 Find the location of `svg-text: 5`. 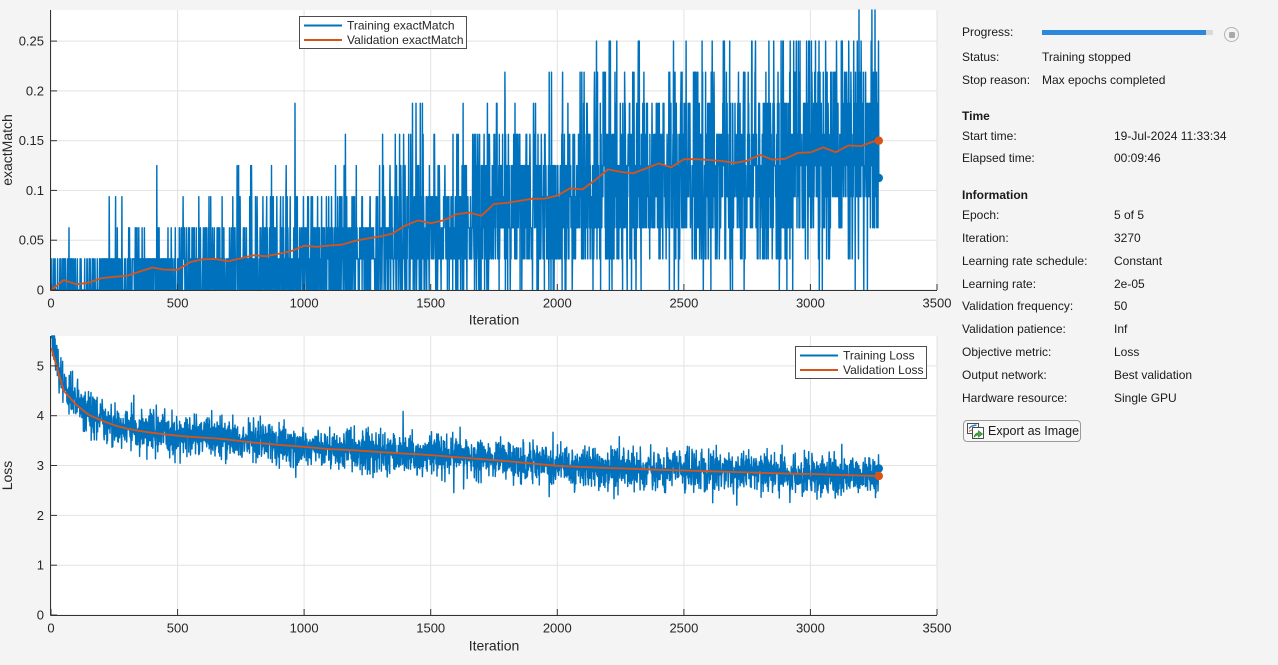

svg-text: 5 is located at coordinates (40, 365).